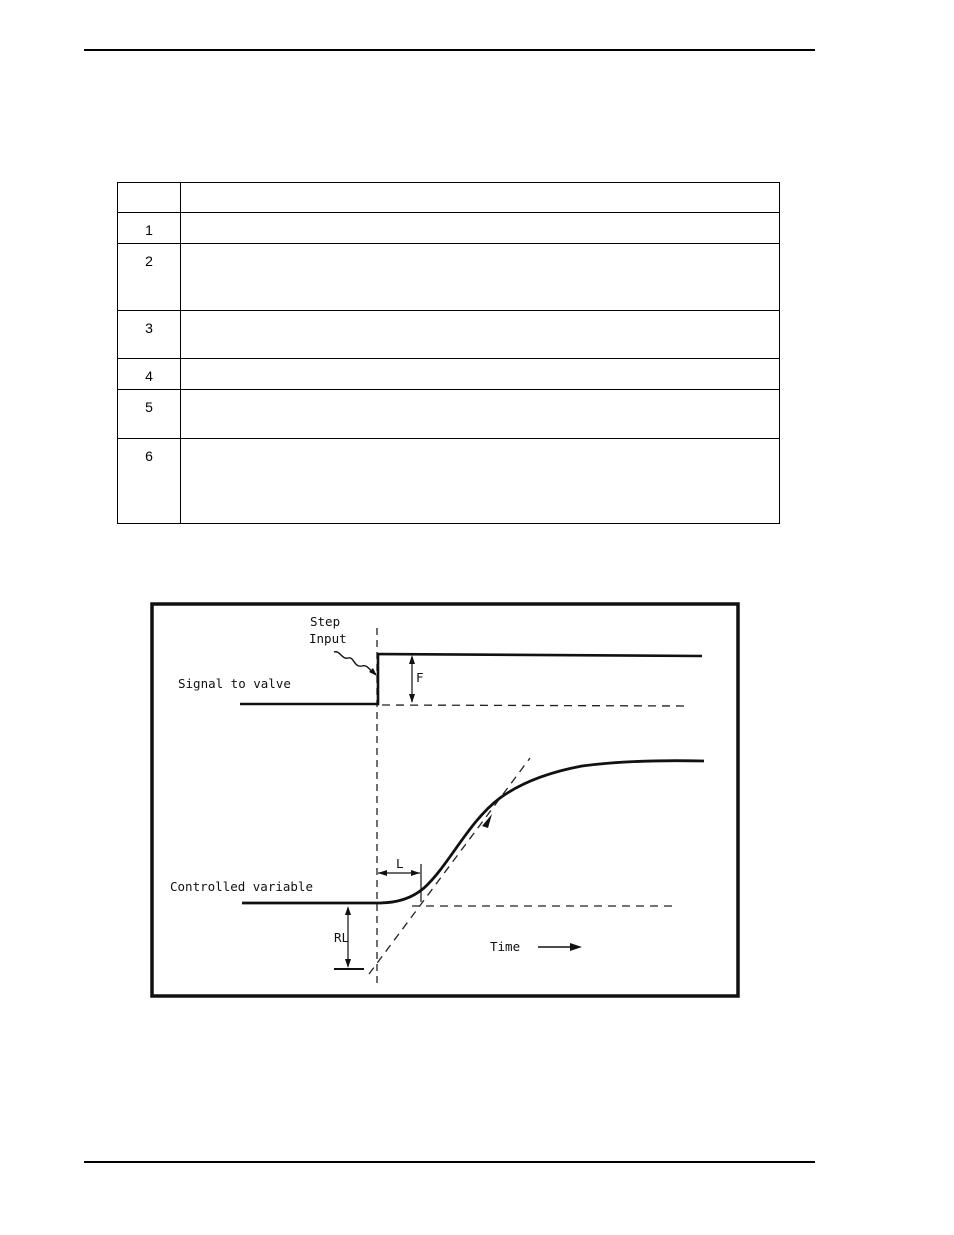 The image size is (954, 1235). I want to click on controlled-variable-curve, so click(473, 832).